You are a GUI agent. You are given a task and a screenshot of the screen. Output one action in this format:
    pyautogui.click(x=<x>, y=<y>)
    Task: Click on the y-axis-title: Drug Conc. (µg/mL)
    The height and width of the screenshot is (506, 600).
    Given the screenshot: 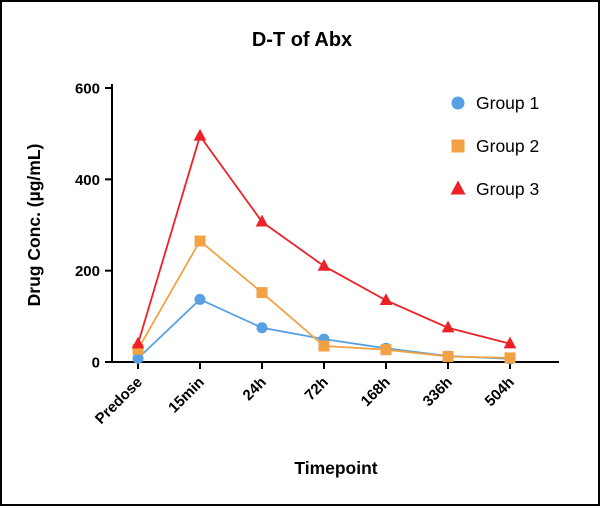 What is the action you would take?
    pyautogui.click(x=34, y=225)
    